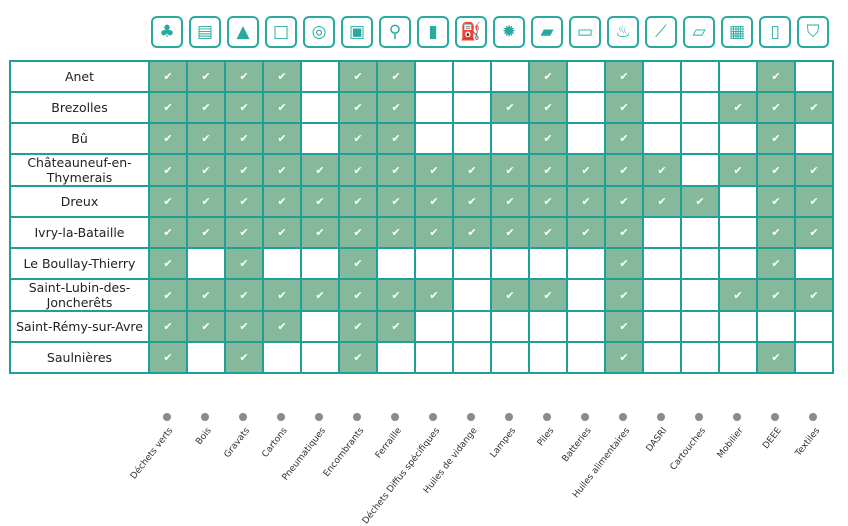 The height and width of the screenshot is (526, 848). I want to click on bicycle-icon: ⚲, so click(395, 32).